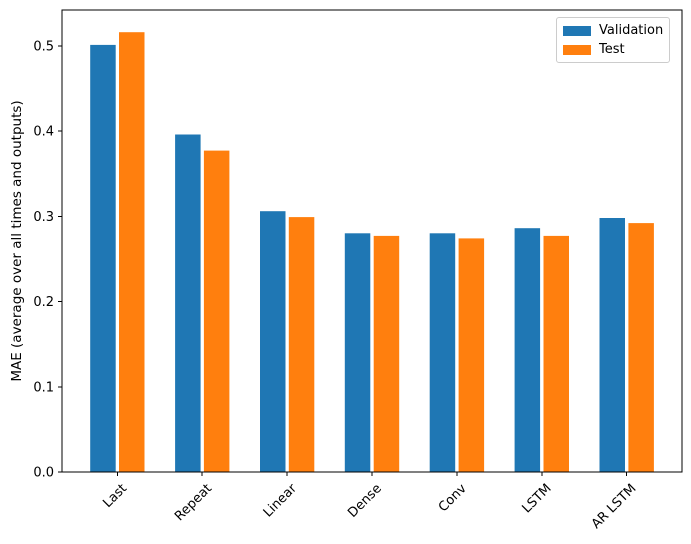 The width and height of the screenshot is (691, 544). Describe the element at coordinates (17, 241) in the screenshot. I see `y-axis-label: MAE (average over all times and outputs)` at that location.